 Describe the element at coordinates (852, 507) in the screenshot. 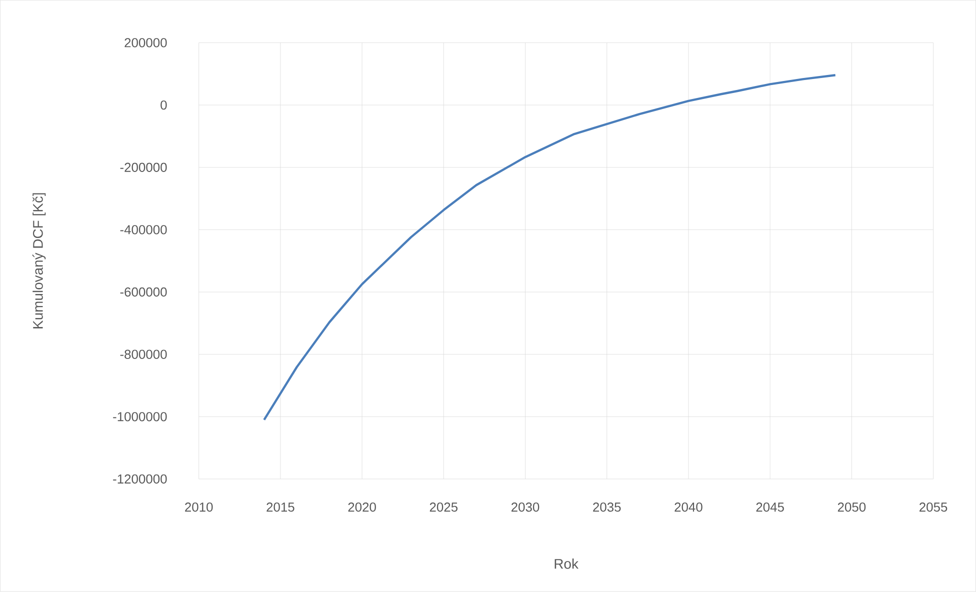

I see `x-tick-label: 2050` at that location.